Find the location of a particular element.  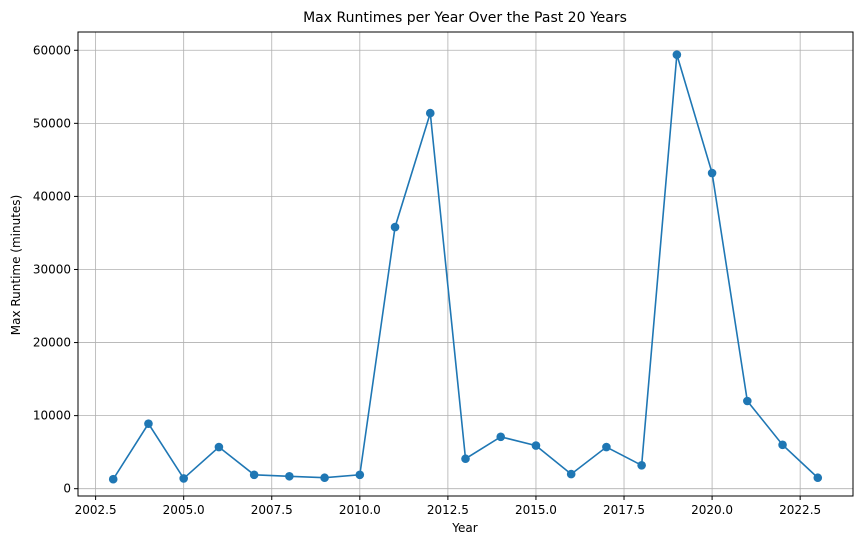

y-tick-label: 0 is located at coordinates (67, 489).